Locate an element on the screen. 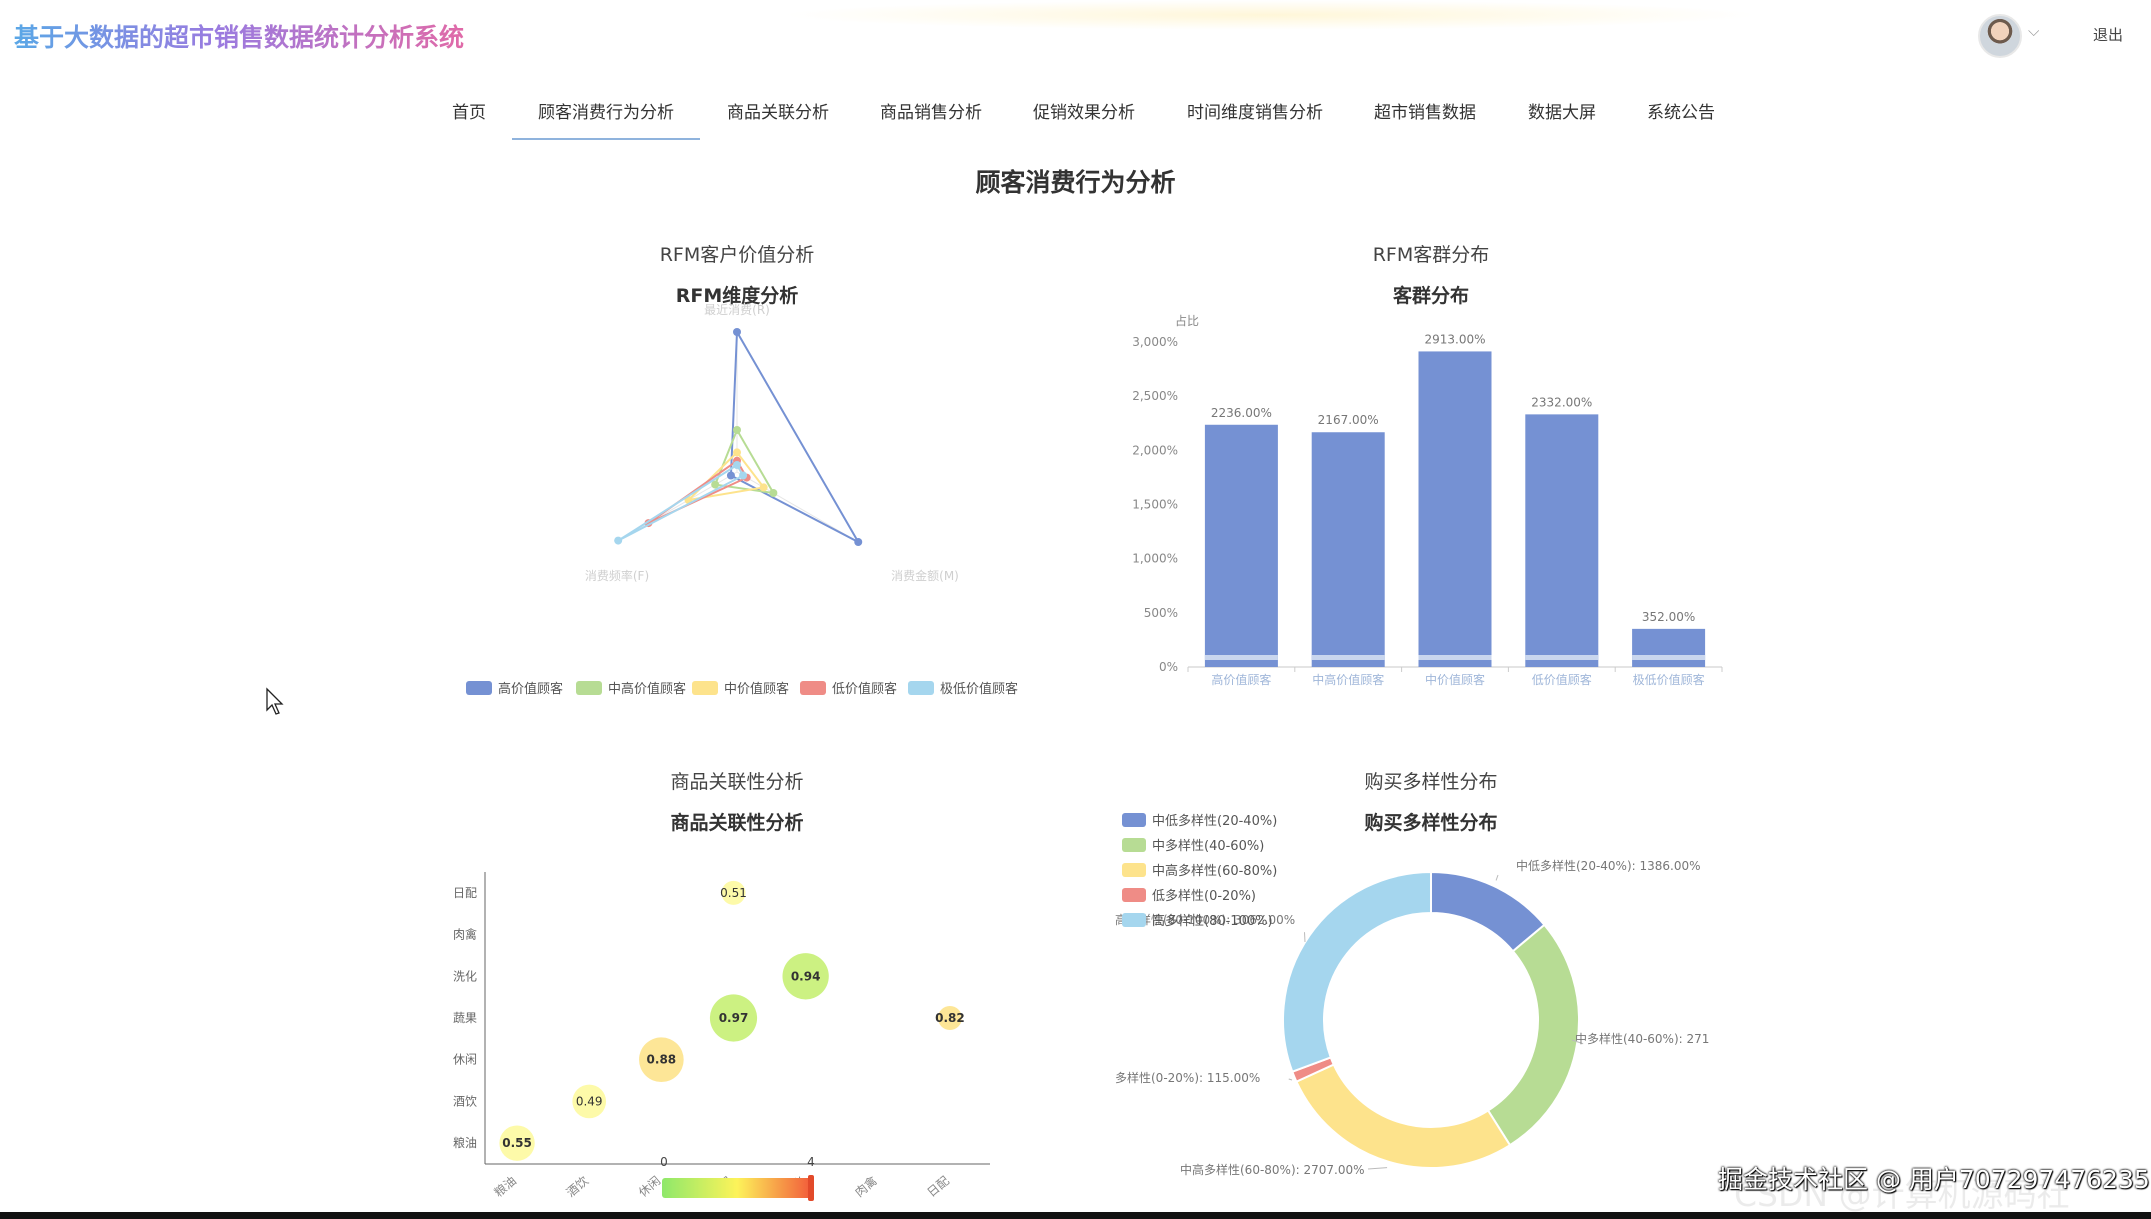 The height and width of the screenshot is (1219, 2151). legend-label: 极低价值顾客 is located at coordinates (979, 689).